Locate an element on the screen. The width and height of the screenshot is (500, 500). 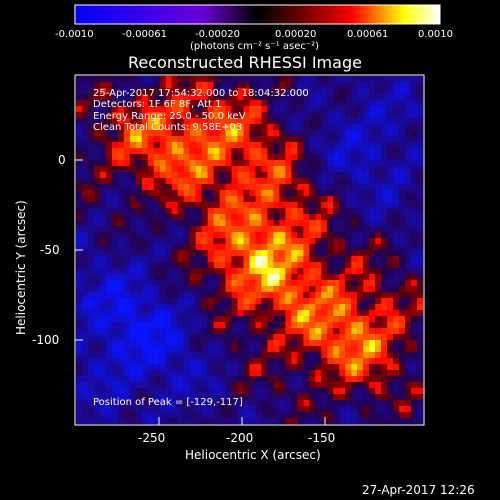
overlay-energy-range: Energy Range: 25.0 - 50.0 keV is located at coordinates (169, 116).